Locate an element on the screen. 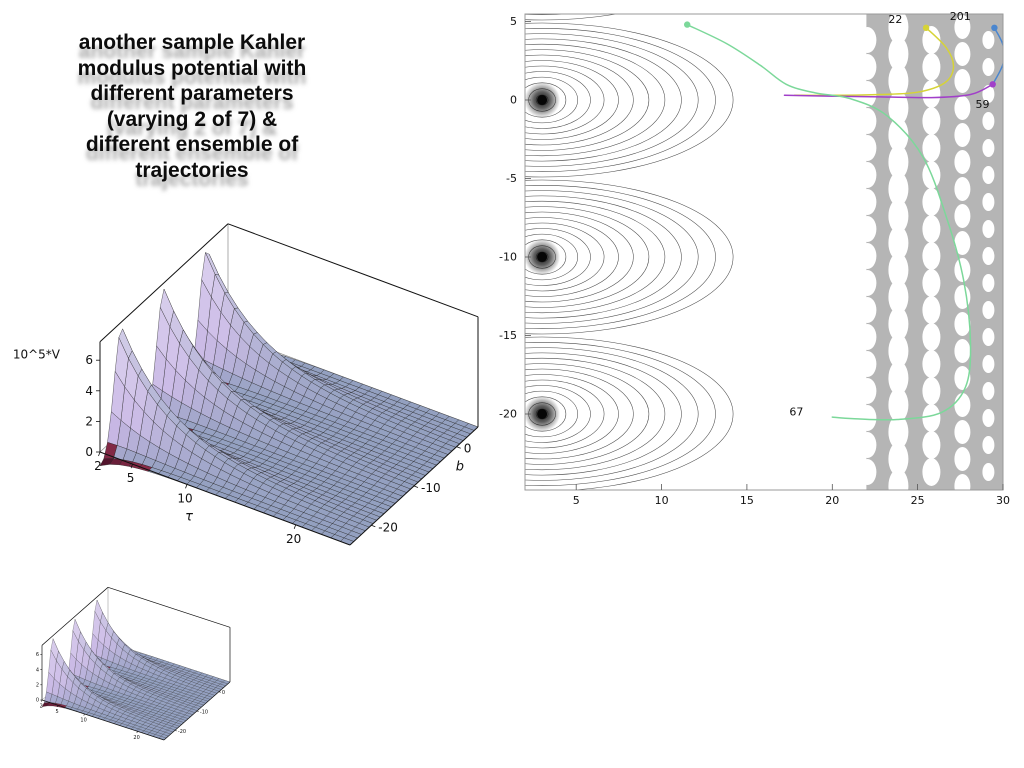  x-axis-tick-label: 20 is located at coordinates (832, 500).